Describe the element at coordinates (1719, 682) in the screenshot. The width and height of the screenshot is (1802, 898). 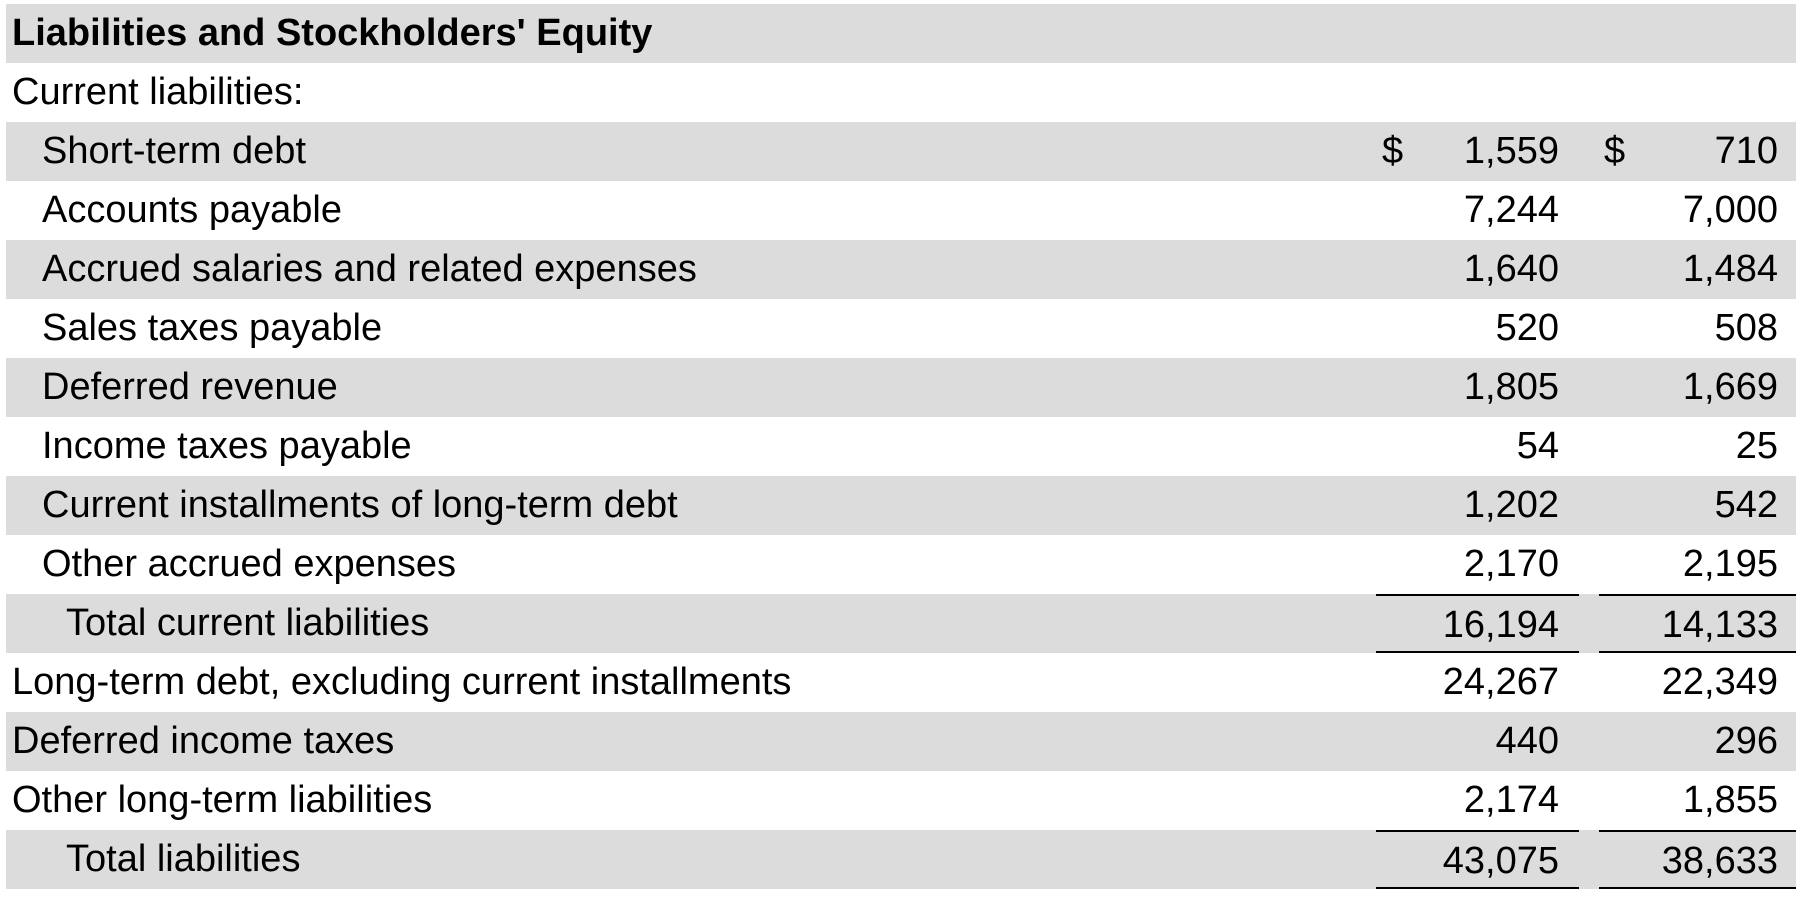
I see `value-col2: 22,349` at that location.